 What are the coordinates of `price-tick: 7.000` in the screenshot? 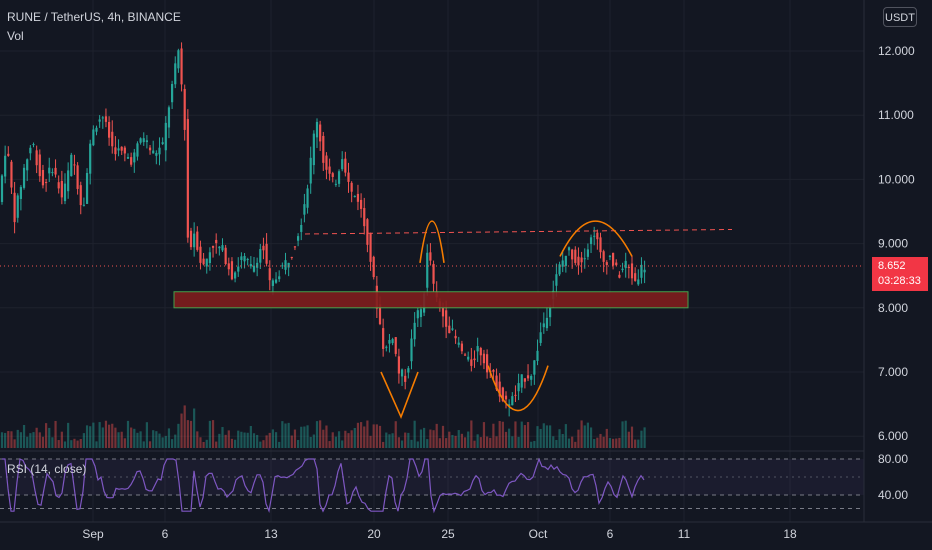 It's located at (893, 372).